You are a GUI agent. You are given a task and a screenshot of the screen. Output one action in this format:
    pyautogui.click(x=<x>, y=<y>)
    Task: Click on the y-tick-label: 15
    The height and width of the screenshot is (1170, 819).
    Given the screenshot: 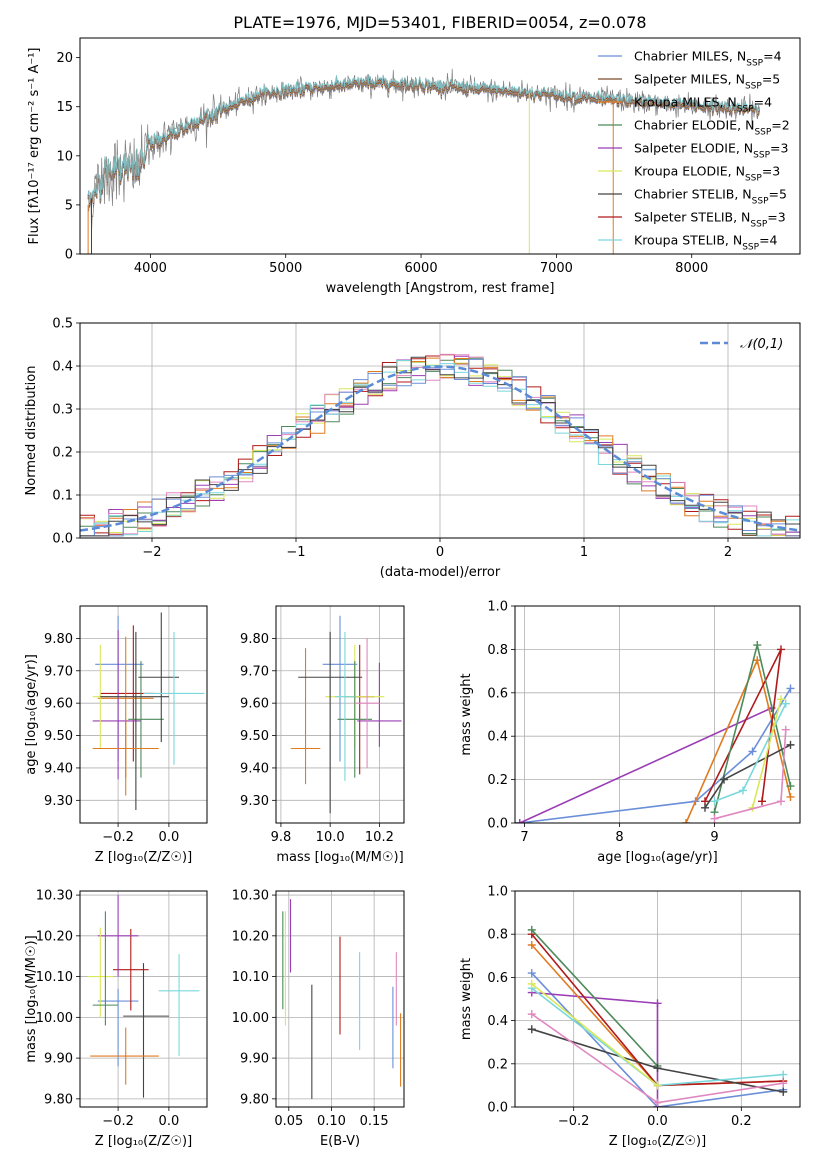 What is the action you would take?
    pyautogui.click(x=64, y=107)
    